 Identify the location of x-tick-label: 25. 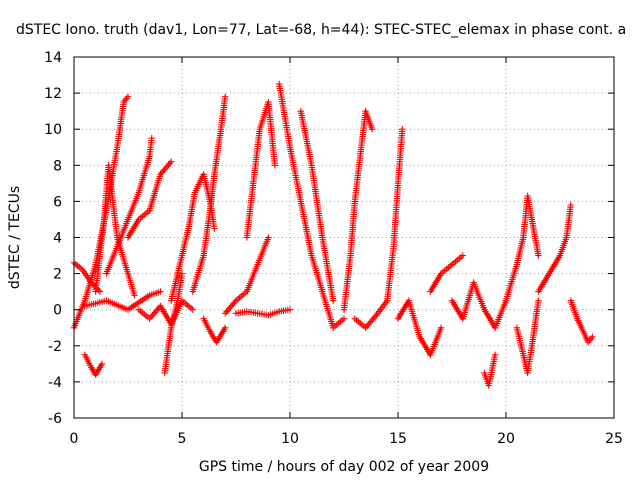
(614, 439).